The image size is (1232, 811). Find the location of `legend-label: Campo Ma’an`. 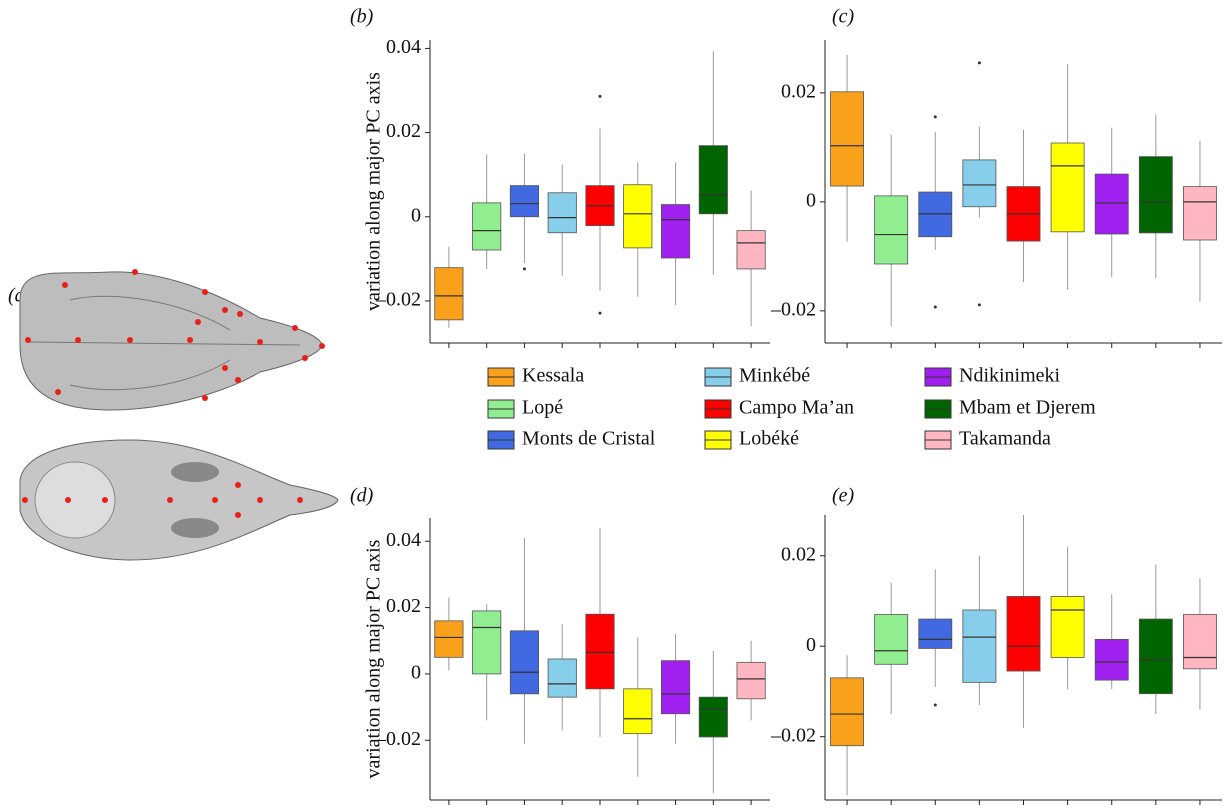

legend-label: Campo Ma’an is located at coordinates (796, 408).